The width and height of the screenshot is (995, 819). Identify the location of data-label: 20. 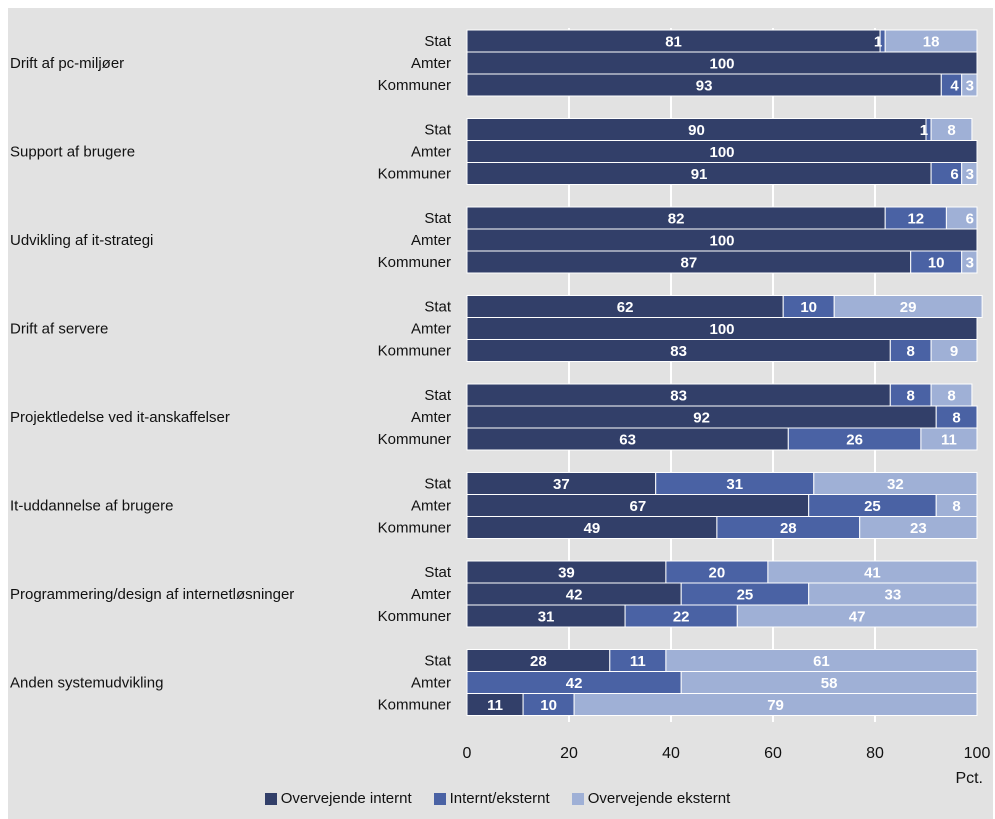
(717, 573).